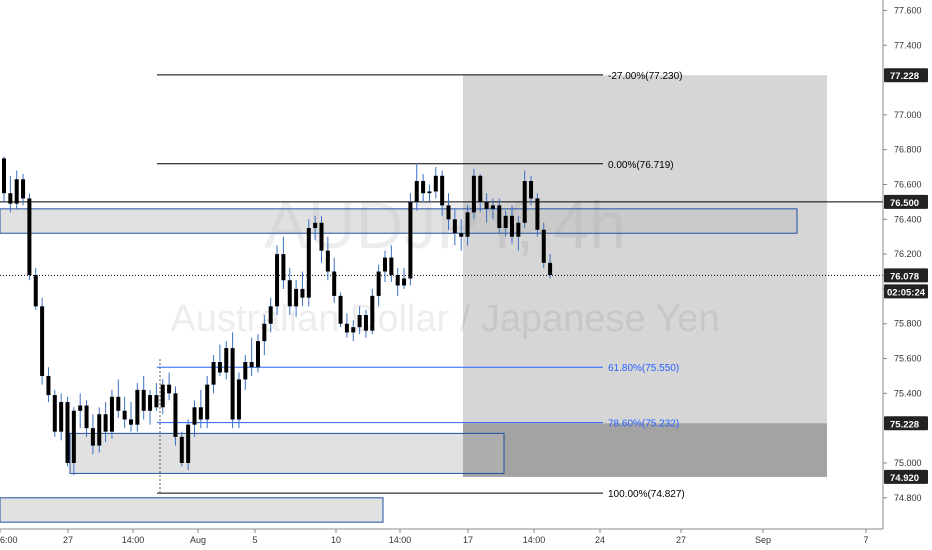 This screenshot has height=550, width=932. What do you see at coordinates (534, 540) in the screenshot?
I see `x-tick-label: 14:00` at bounding box center [534, 540].